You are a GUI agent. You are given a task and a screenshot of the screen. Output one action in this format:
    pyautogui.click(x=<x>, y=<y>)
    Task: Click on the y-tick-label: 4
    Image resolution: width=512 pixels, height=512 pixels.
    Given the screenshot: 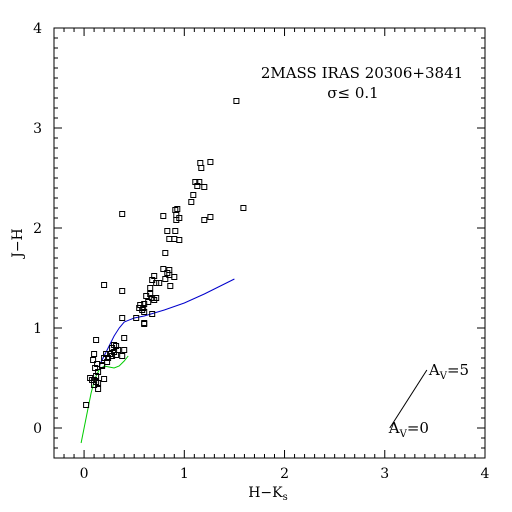 What is the action you would take?
    pyautogui.click(x=37, y=29)
    